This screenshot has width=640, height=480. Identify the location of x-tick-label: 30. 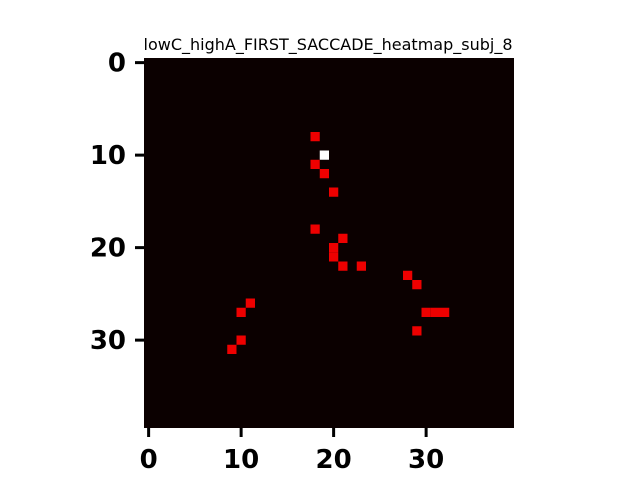
(426, 460).